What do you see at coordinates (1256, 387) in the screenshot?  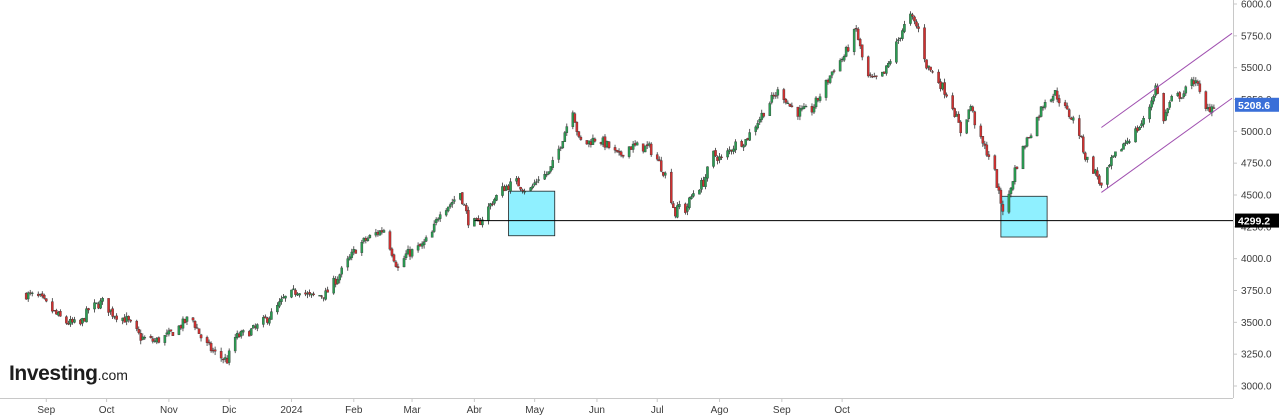 I see `y-tick-label: 3000.0` at bounding box center [1256, 387].